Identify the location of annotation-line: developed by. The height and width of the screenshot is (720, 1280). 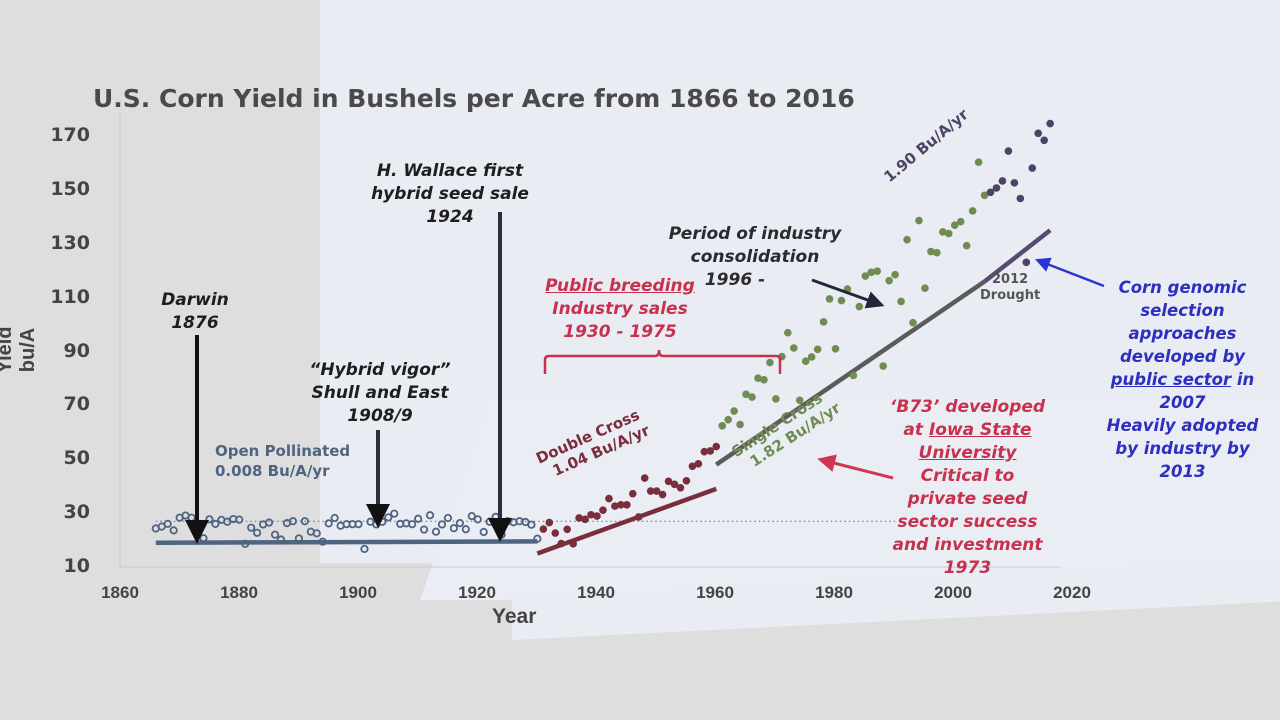
(1182, 356).